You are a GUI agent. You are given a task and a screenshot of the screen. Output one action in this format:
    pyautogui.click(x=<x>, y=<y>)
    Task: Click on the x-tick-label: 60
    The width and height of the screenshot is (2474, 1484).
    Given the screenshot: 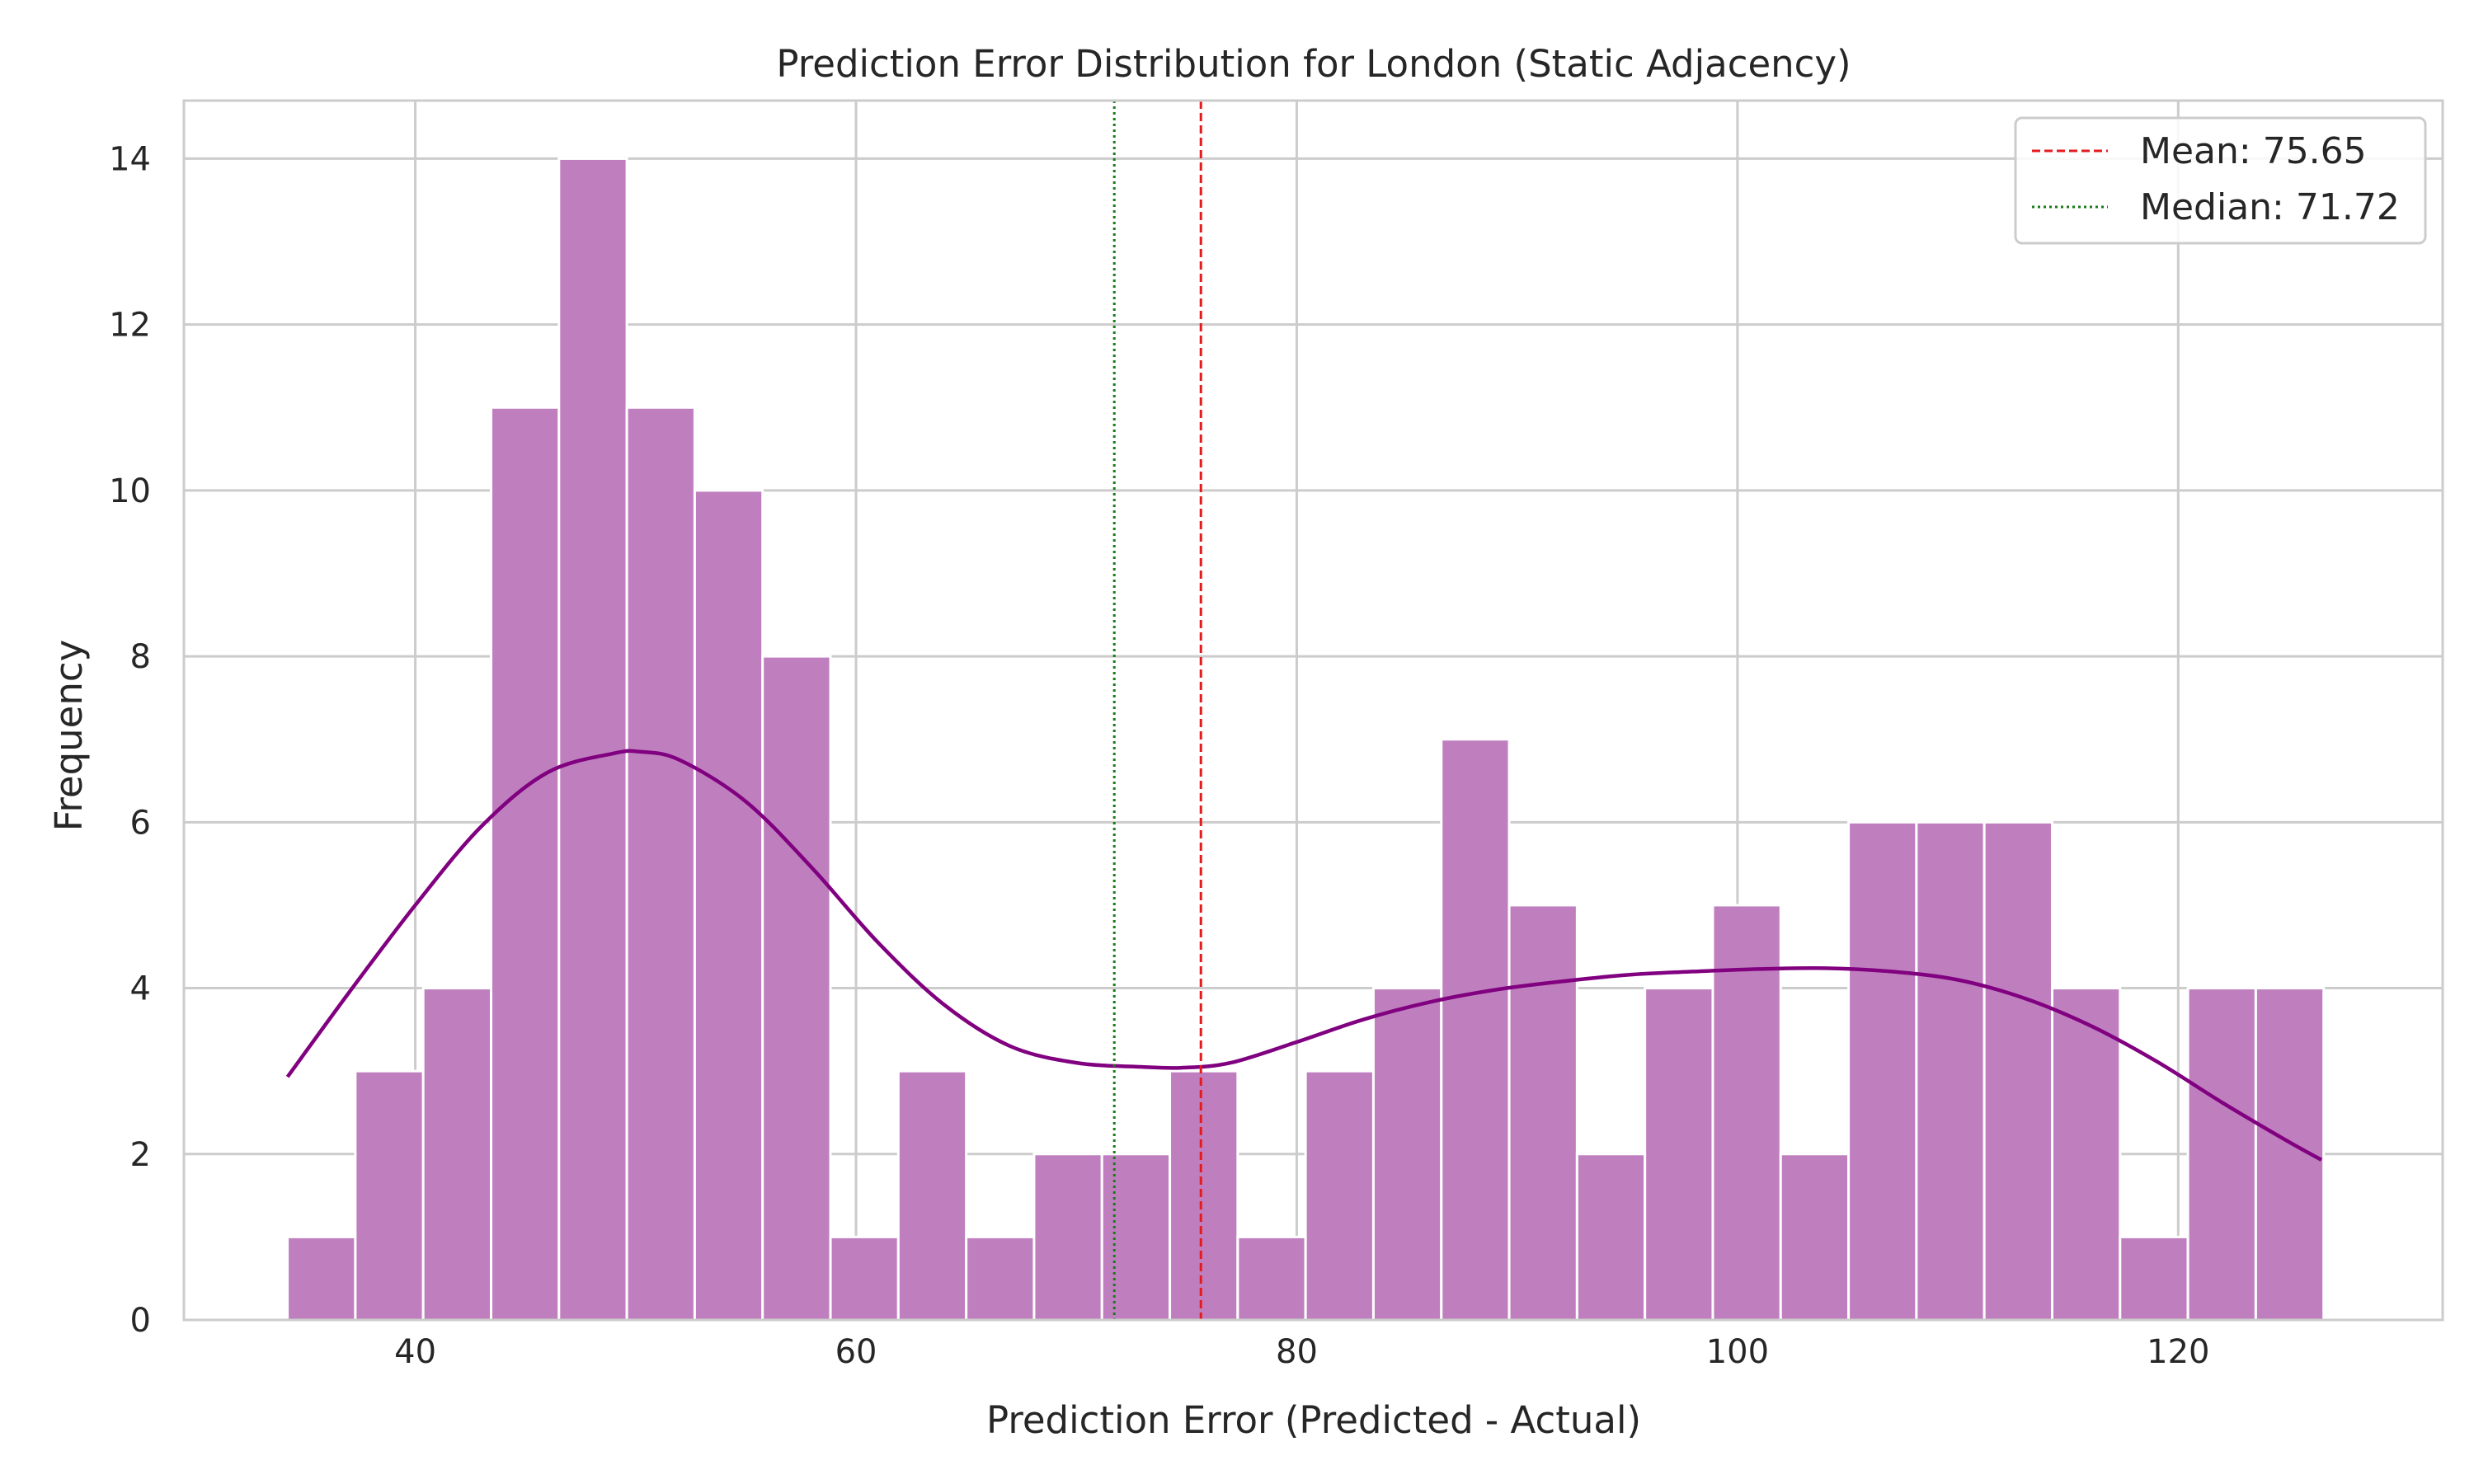 What is the action you would take?
    pyautogui.click(x=856, y=1352)
    